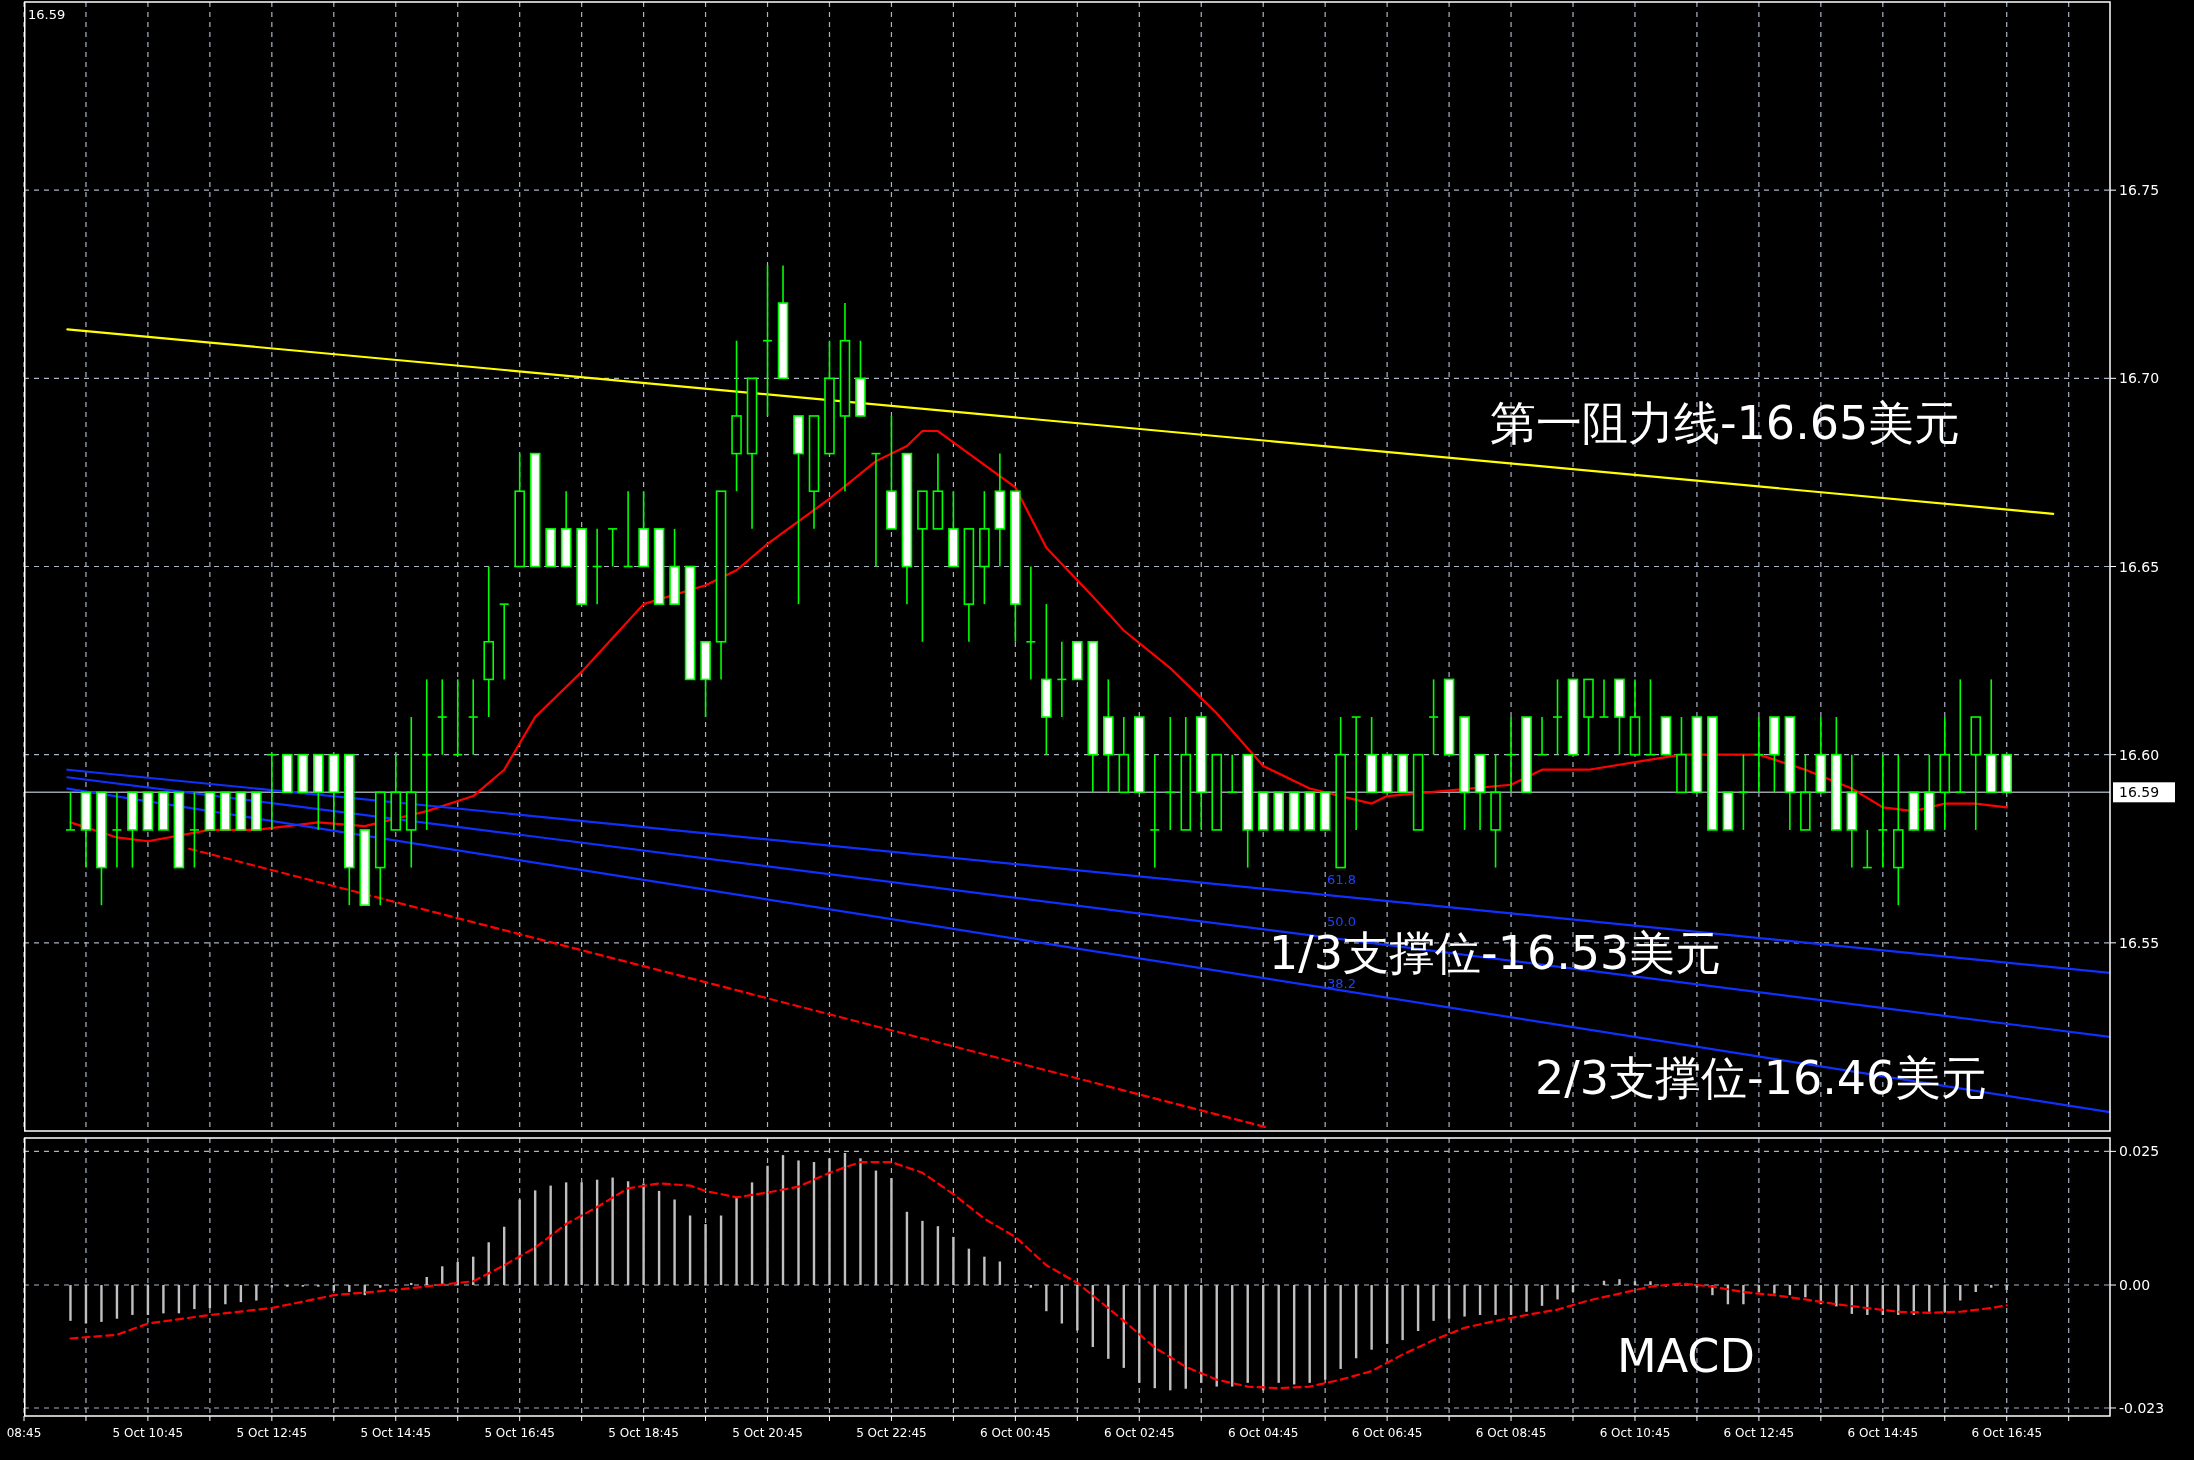  I want to click on x-tick-label: 6 Oct 16:45, so click(2007, 1433).